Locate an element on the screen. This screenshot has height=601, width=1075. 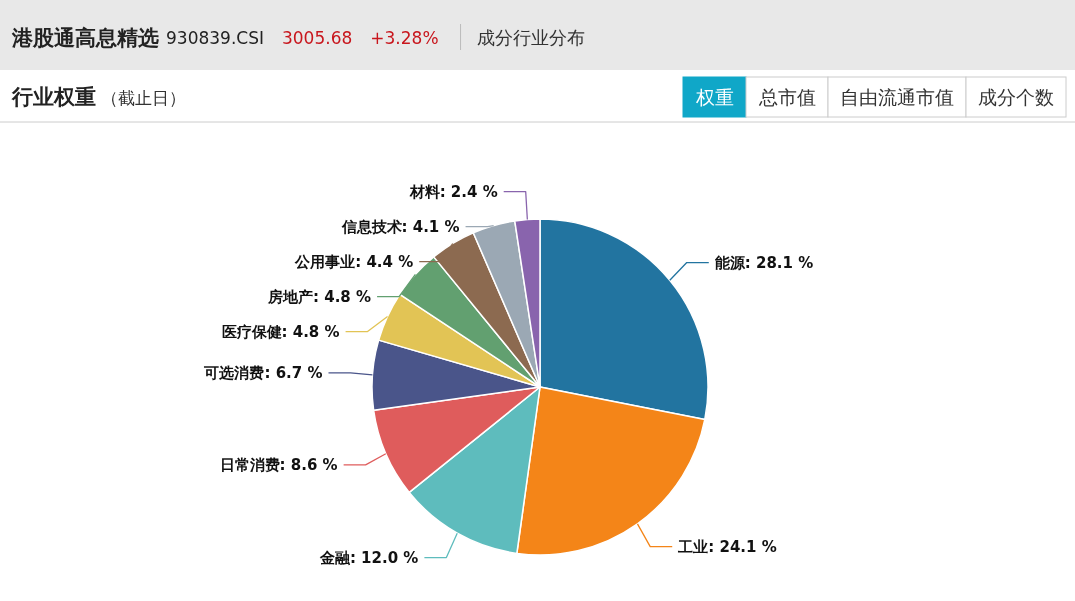
text: +3.28% is located at coordinates (404, 38).